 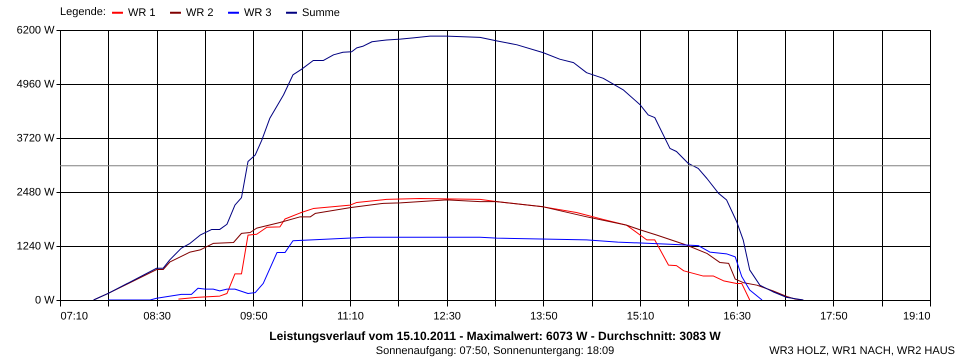 I want to click on text: Sonnenaufgang: 07:50, Sonnenuntergang: 18:09, so click(x=495, y=351).